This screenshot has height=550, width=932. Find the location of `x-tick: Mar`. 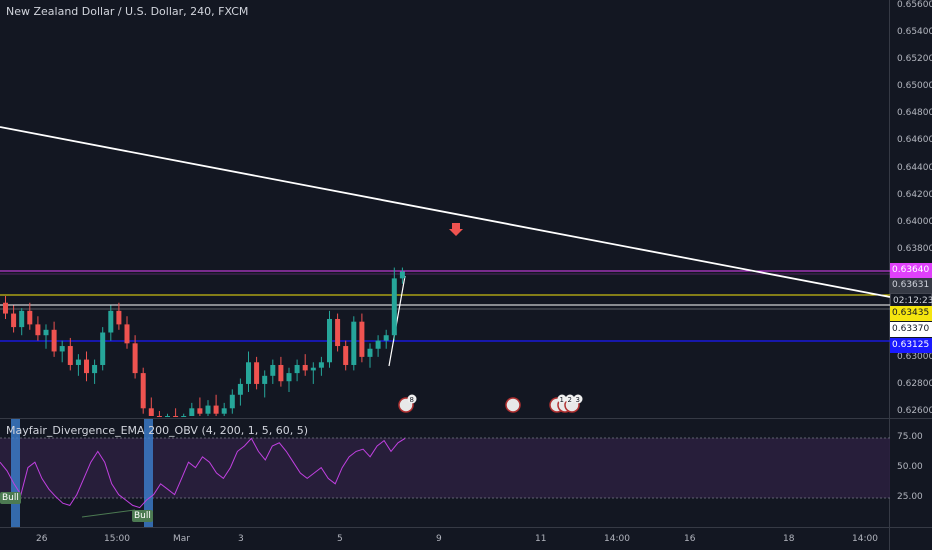

x-tick: Mar is located at coordinates (181, 539).